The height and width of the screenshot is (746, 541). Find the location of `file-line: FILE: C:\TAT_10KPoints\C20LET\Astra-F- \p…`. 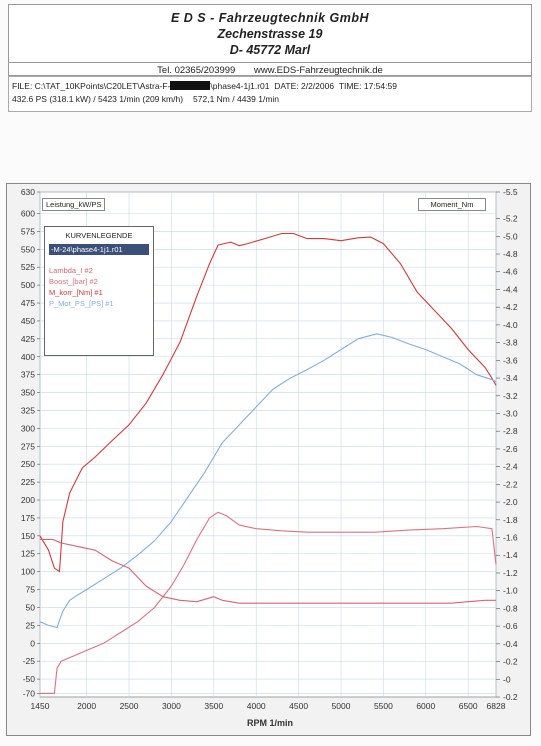

file-line: FILE: C:\TAT_10KPoints\C20LET\Astra-F- \p… is located at coordinates (204, 86).